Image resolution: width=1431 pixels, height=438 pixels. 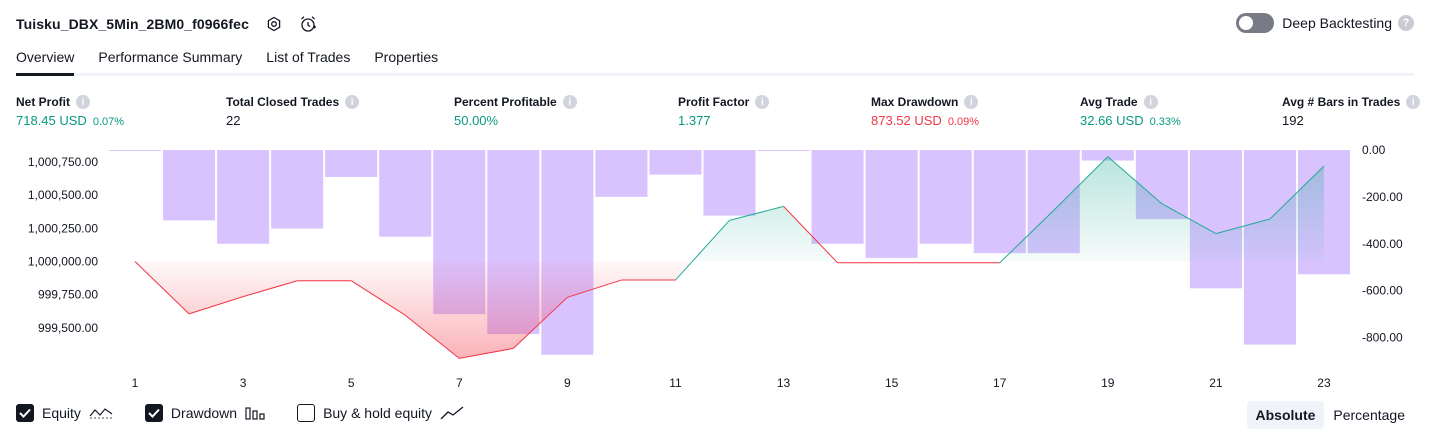 I want to click on legend-equity: Equity, so click(x=64, y=413).